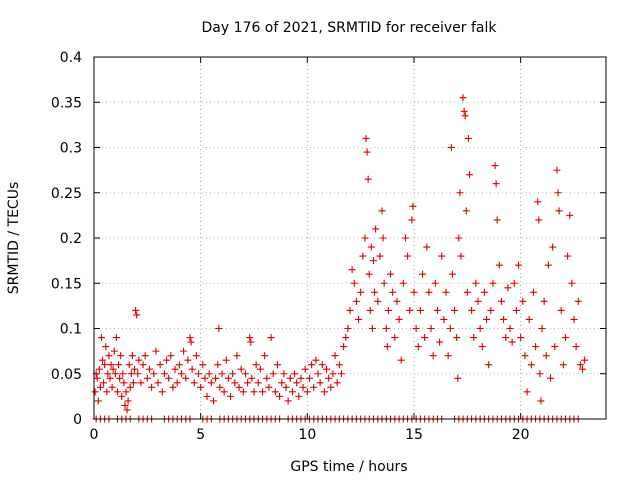 Image resolution: width=640 pixels, height=480 pixels. I want to click on y-axis-label: SRMTID / TECUs, so click(14, 238).